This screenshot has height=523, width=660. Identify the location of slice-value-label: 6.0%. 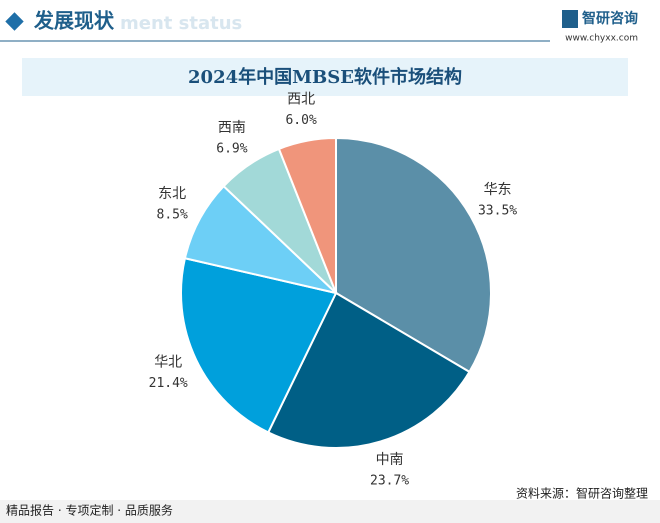
(300, 120).